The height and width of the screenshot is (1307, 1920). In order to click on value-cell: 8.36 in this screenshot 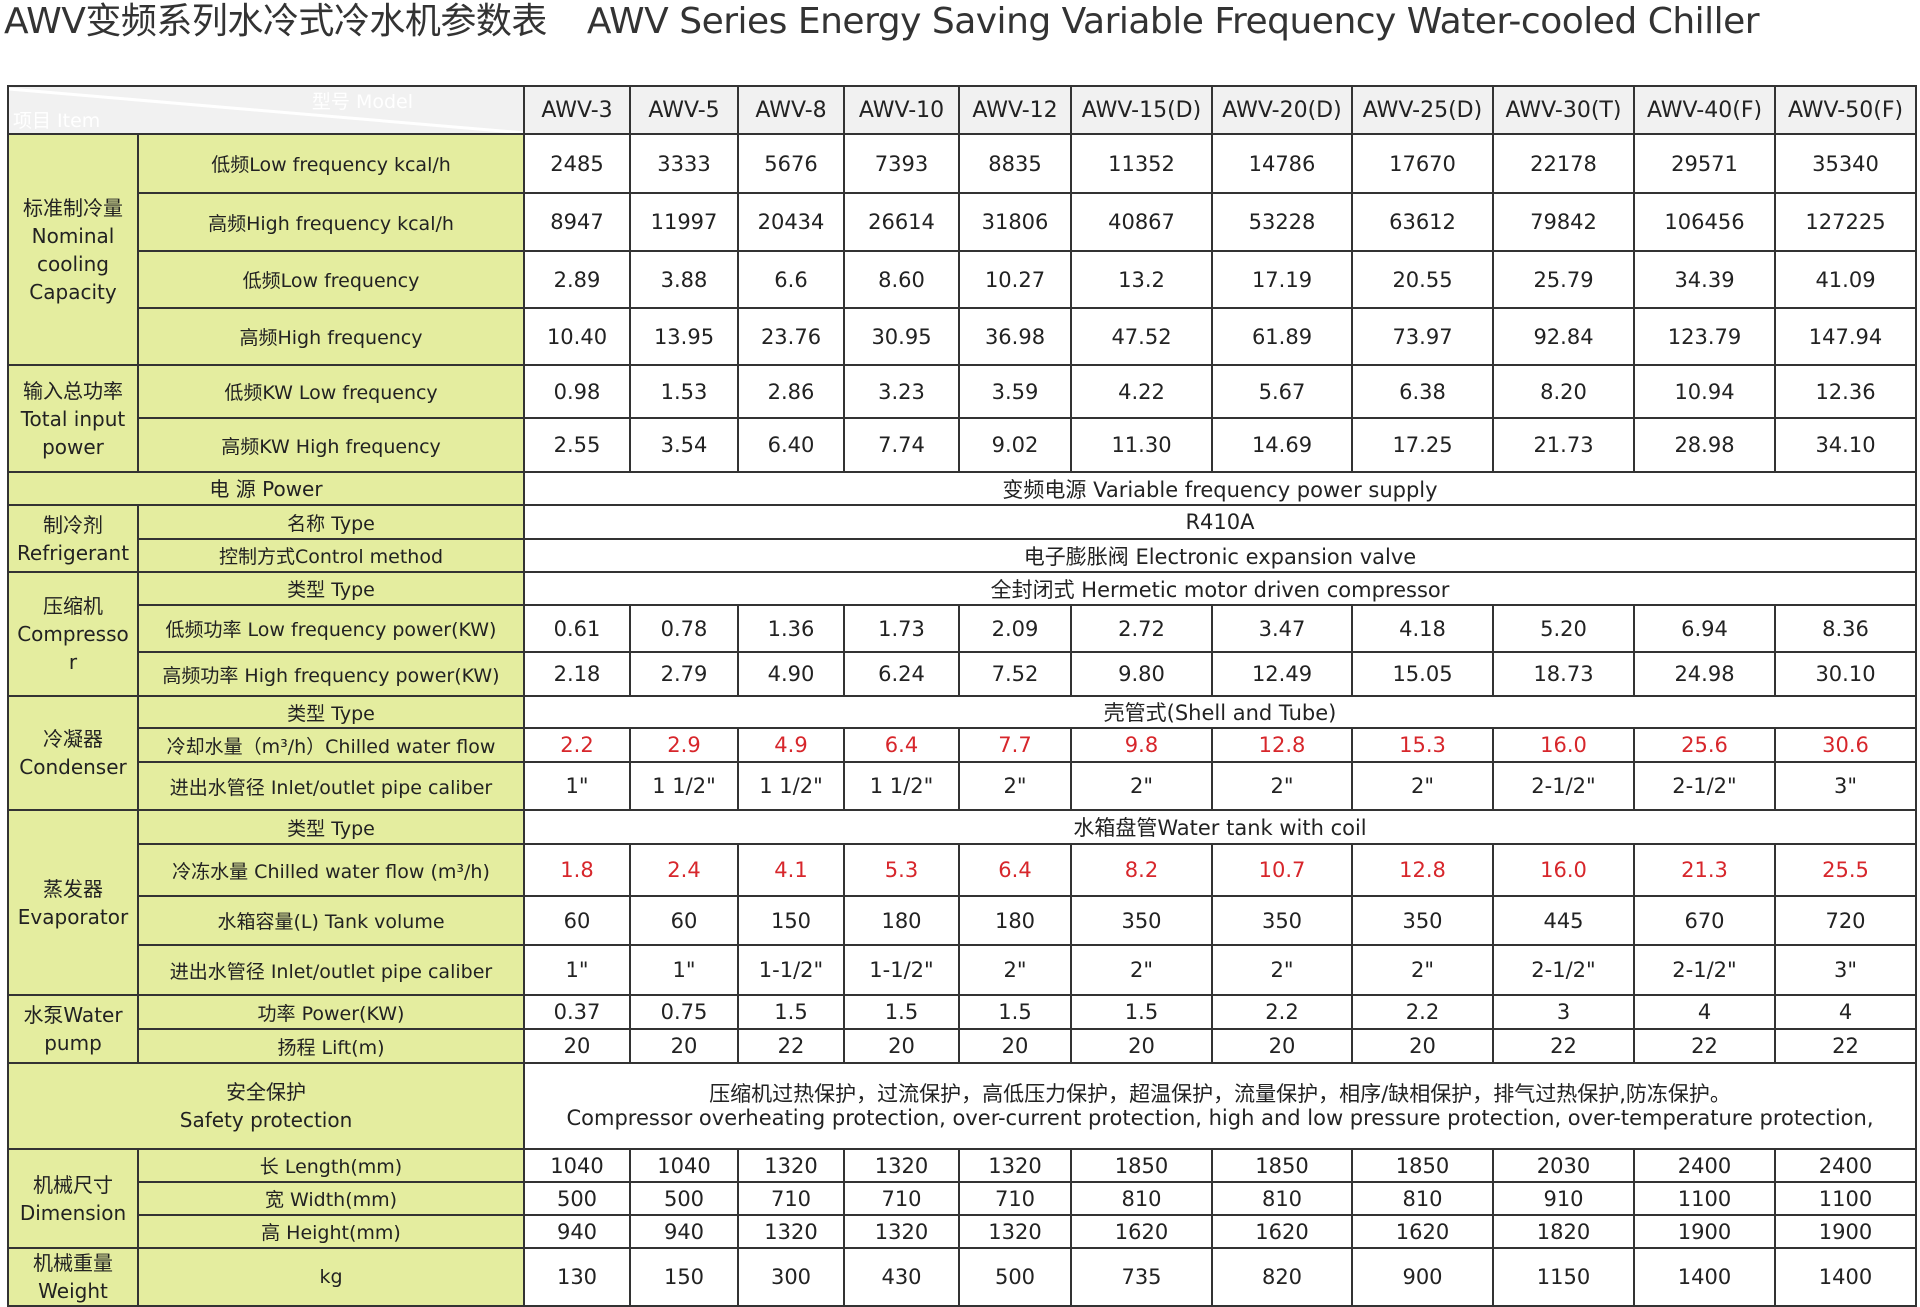, I will do `click(1845, 628)`.